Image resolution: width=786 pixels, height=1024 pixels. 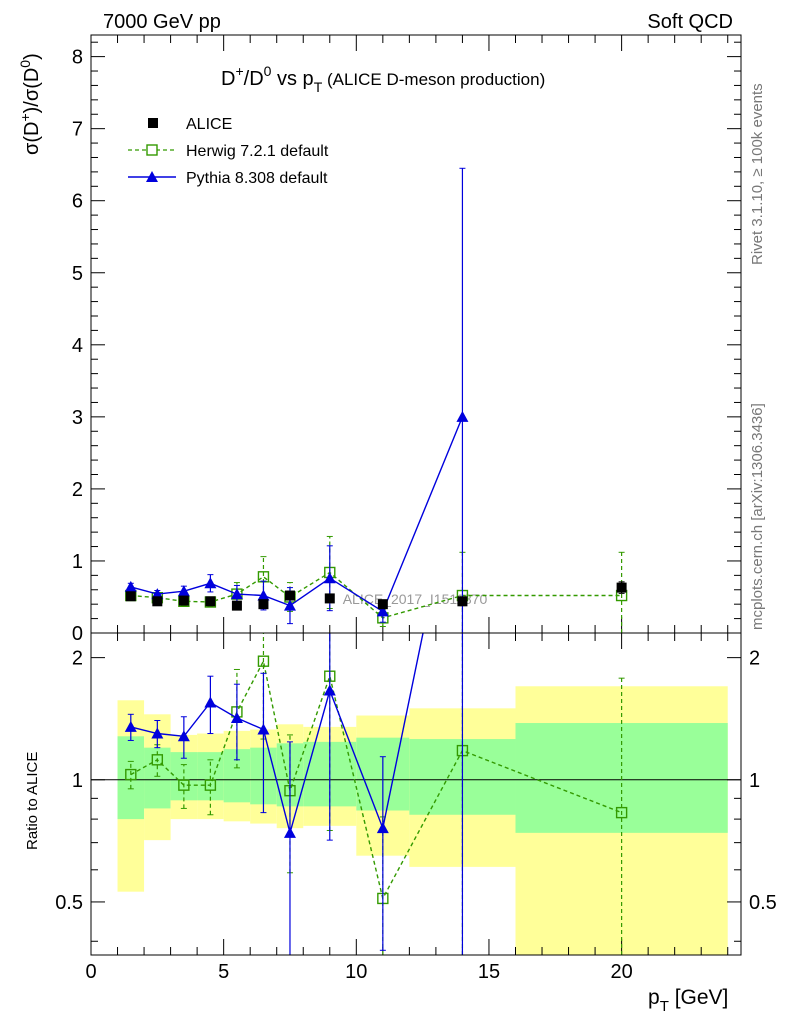 I want to click on main-ytick-label: 6, so click(x=77, y=202).